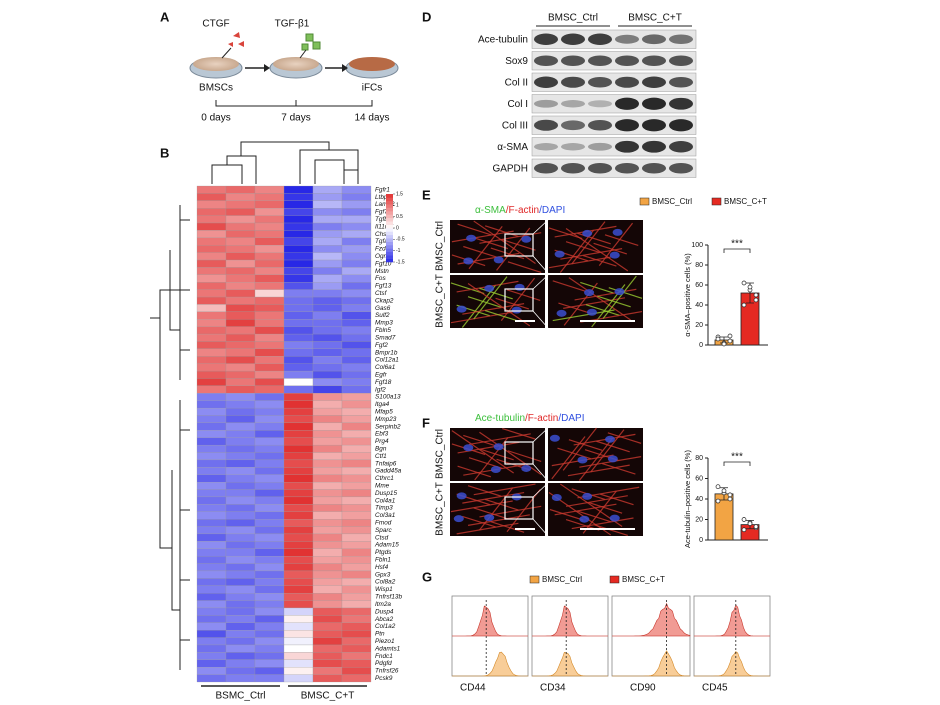  Describe the element at coordinates (519, 245) in the screenshot. I see `zoom-box` at that location.